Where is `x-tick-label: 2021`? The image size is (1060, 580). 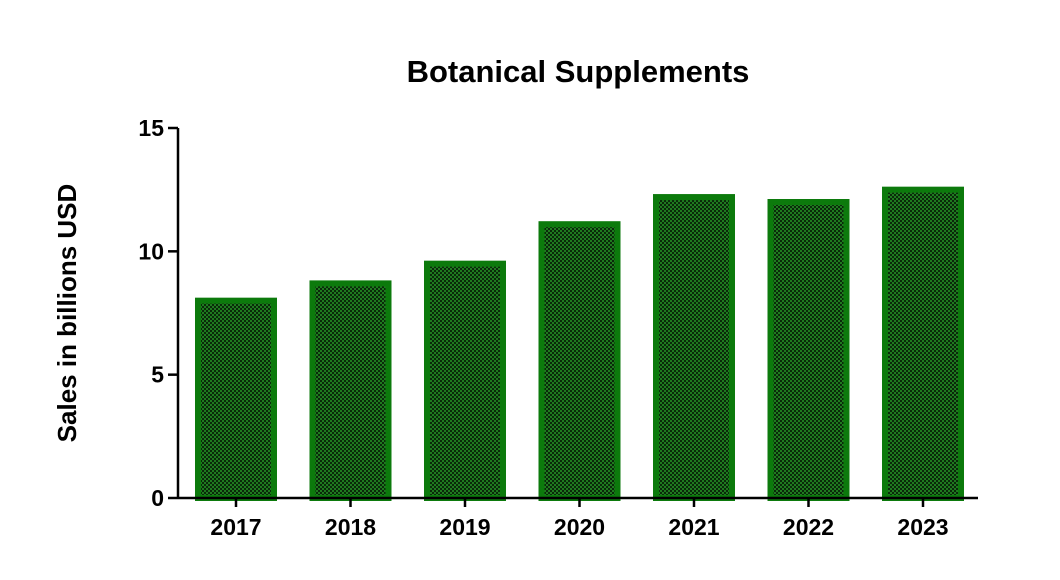 x-tick-label: 2021 is located at coordinates (693, 527).